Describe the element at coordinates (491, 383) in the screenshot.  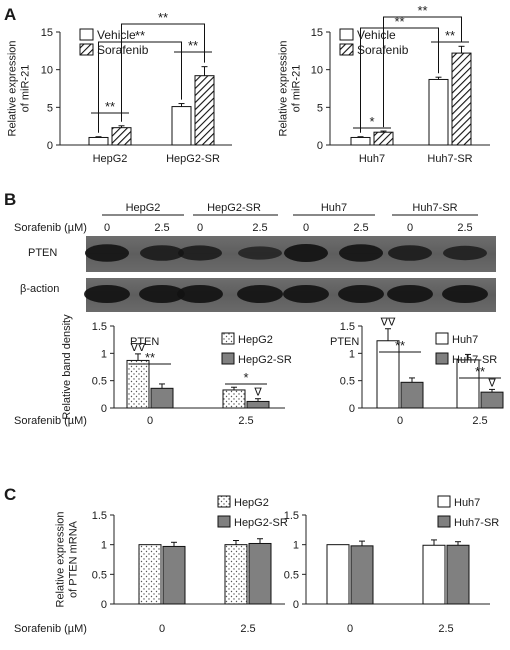
I see `b-right-marker: ∇` at that location.